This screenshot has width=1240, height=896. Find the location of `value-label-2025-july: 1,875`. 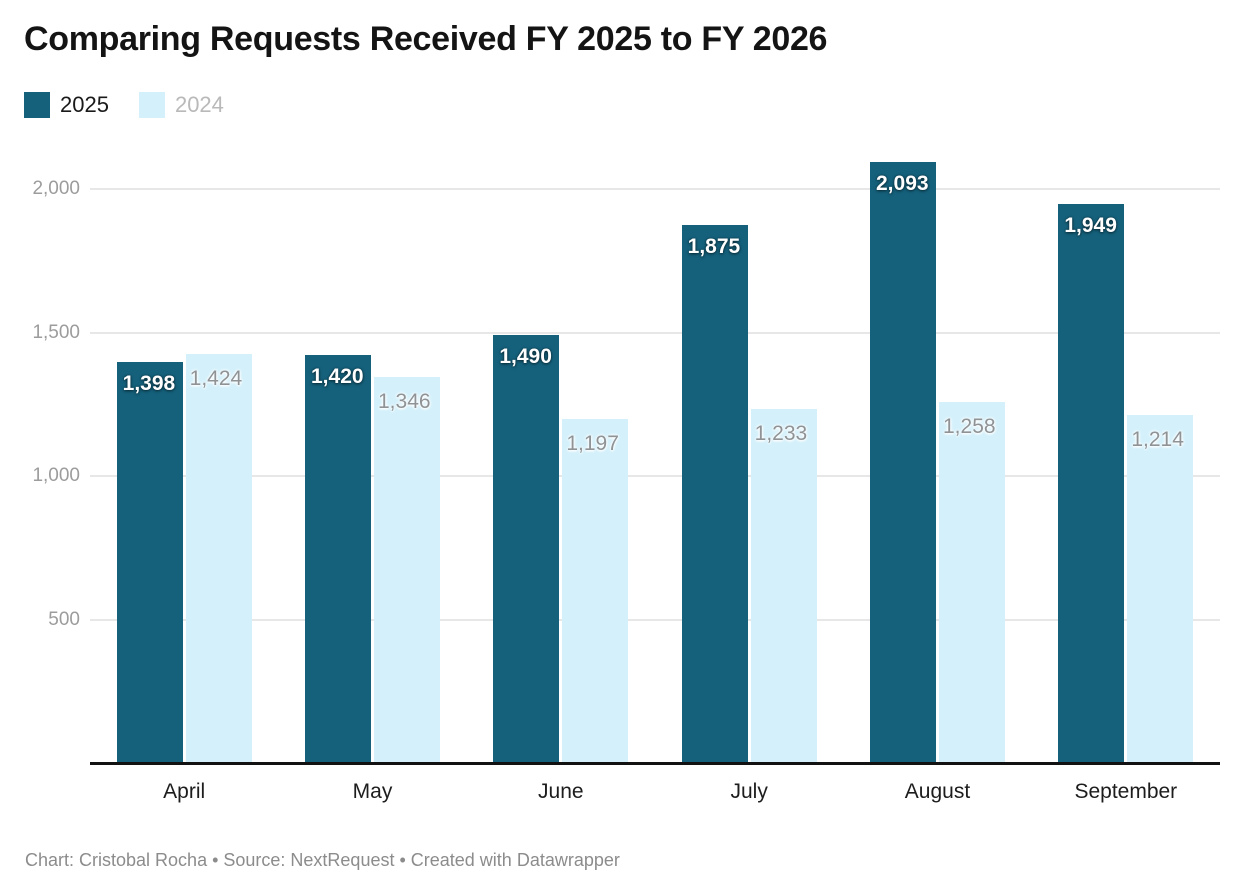

value-label-2025-july: 1,875 is located at coordinates (714, 246).